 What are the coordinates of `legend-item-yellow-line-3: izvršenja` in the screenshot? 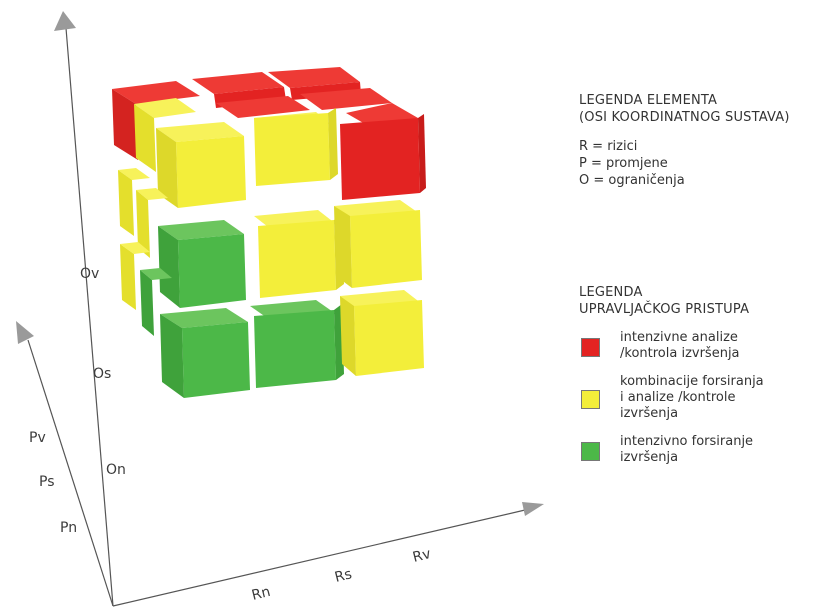 It's located at (649, 413).